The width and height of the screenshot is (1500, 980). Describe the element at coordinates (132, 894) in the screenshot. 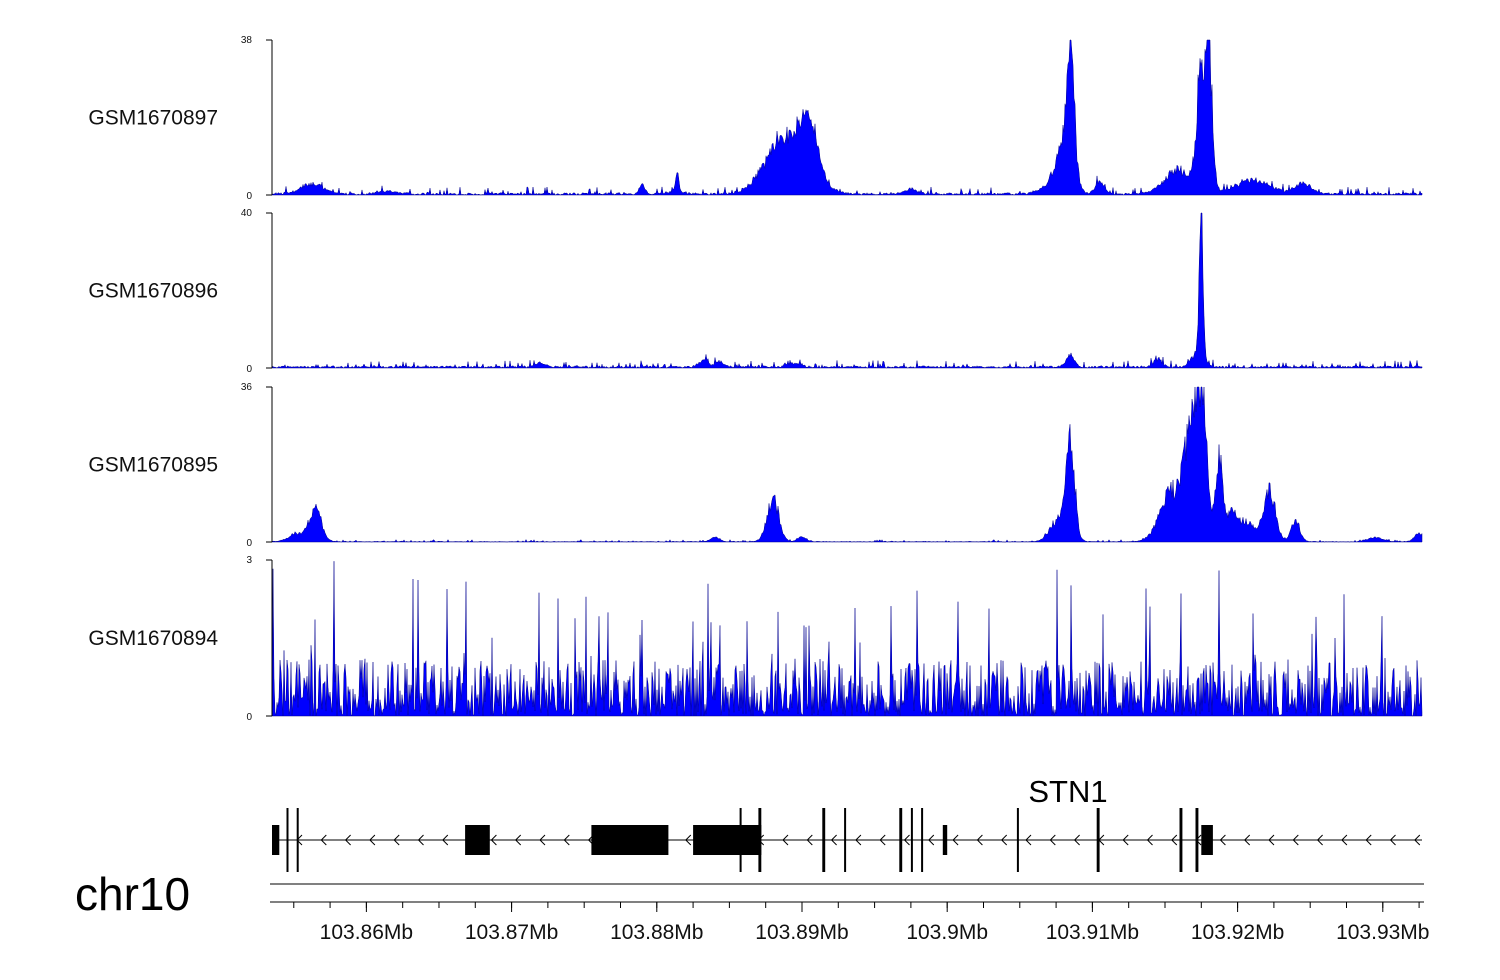

I see `chromosome-label: chr10` at that location.